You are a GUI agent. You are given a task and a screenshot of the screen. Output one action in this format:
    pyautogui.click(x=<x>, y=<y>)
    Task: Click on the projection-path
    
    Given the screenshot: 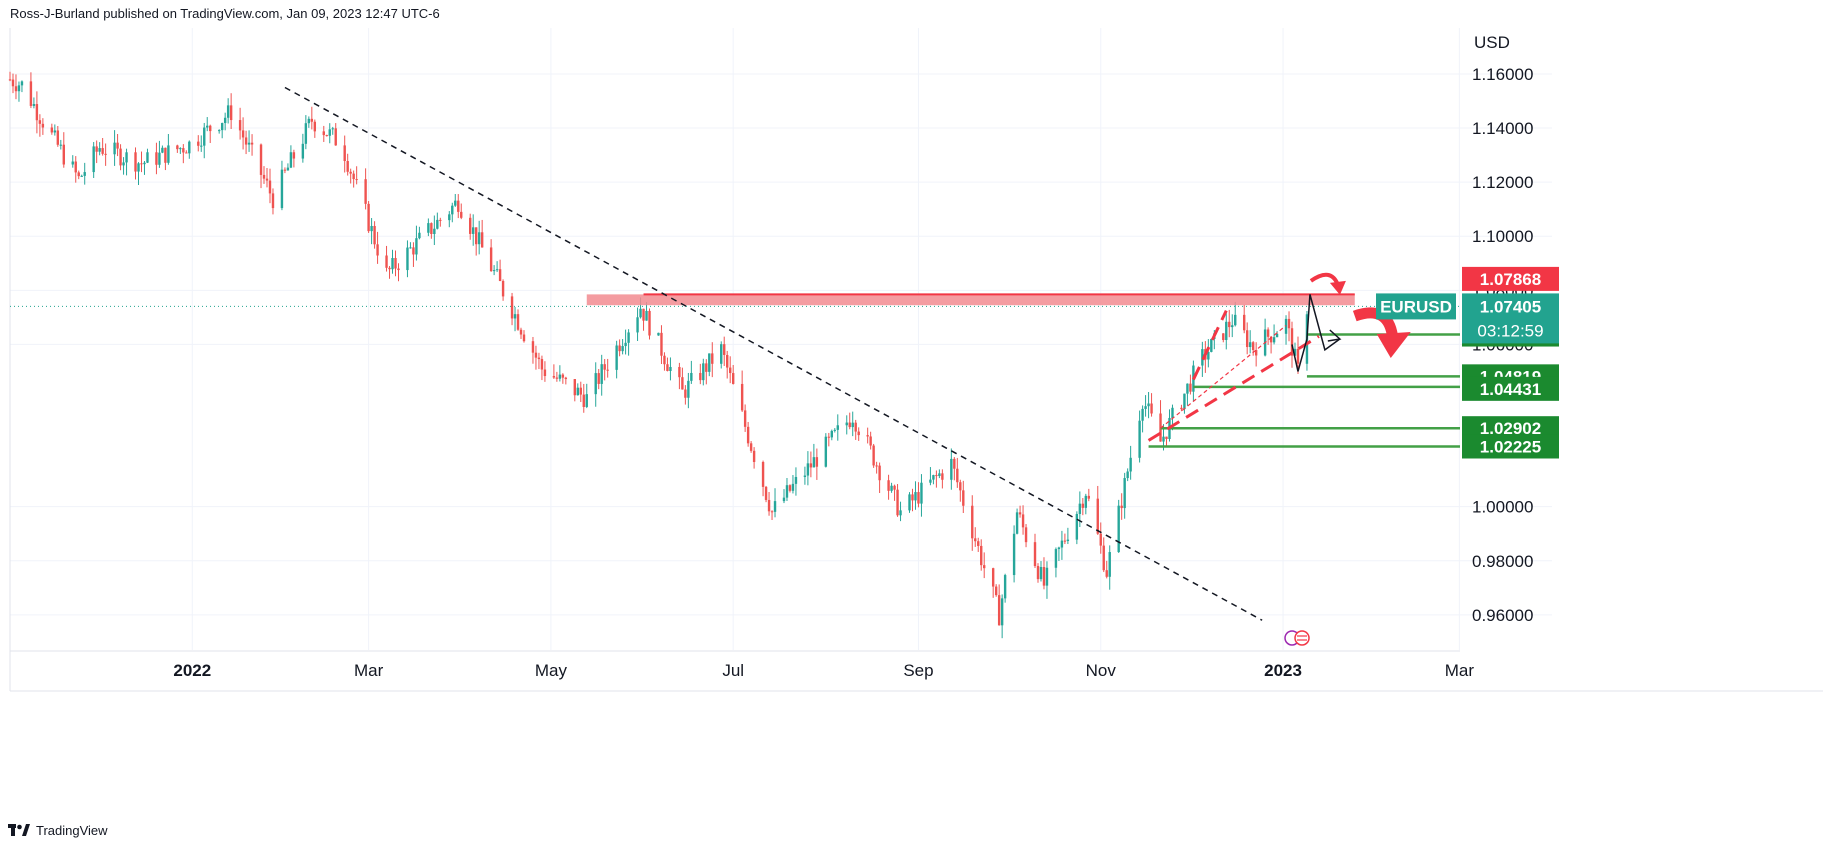 What is the action you would take?
    pyautogui.click(x=1316, y=333)
    